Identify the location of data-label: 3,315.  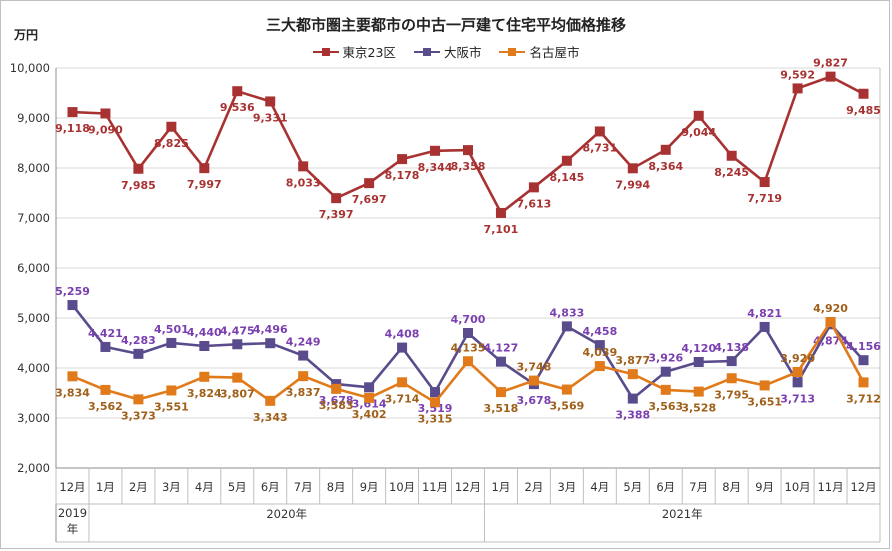
(435, 418).